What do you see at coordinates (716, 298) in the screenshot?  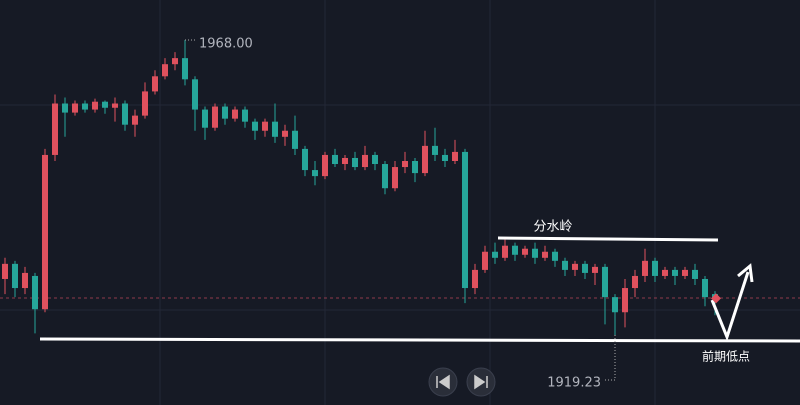 I see `last-price-marker` at bounding box center [716, 298].